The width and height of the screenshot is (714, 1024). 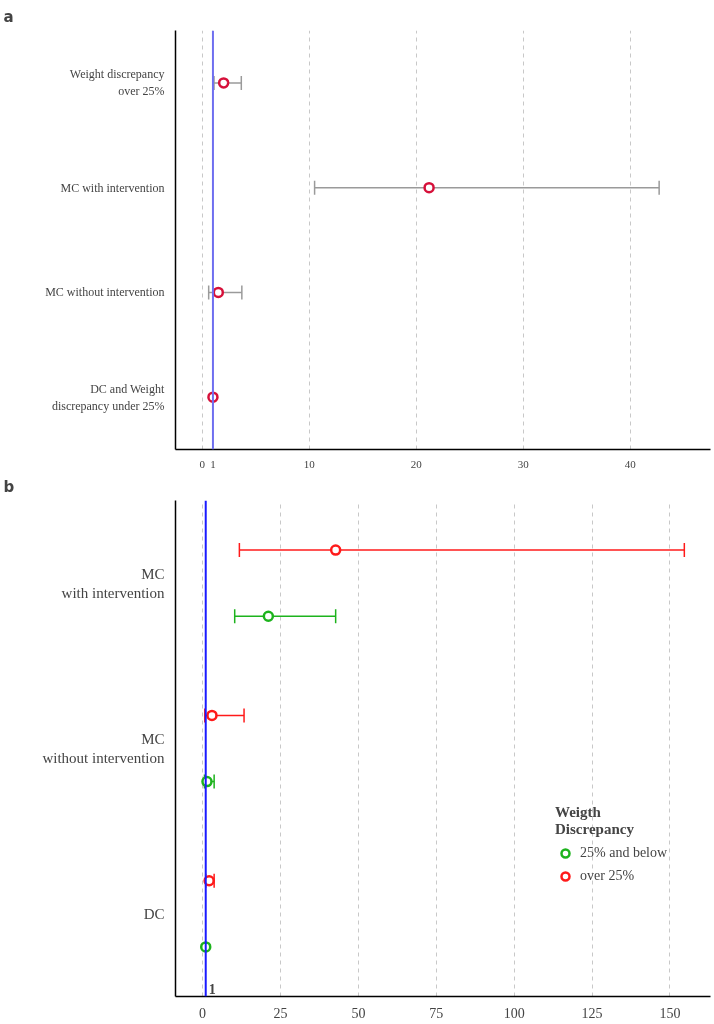 I want to click on x-tick-label: 50, so click(x=358, y=1013).